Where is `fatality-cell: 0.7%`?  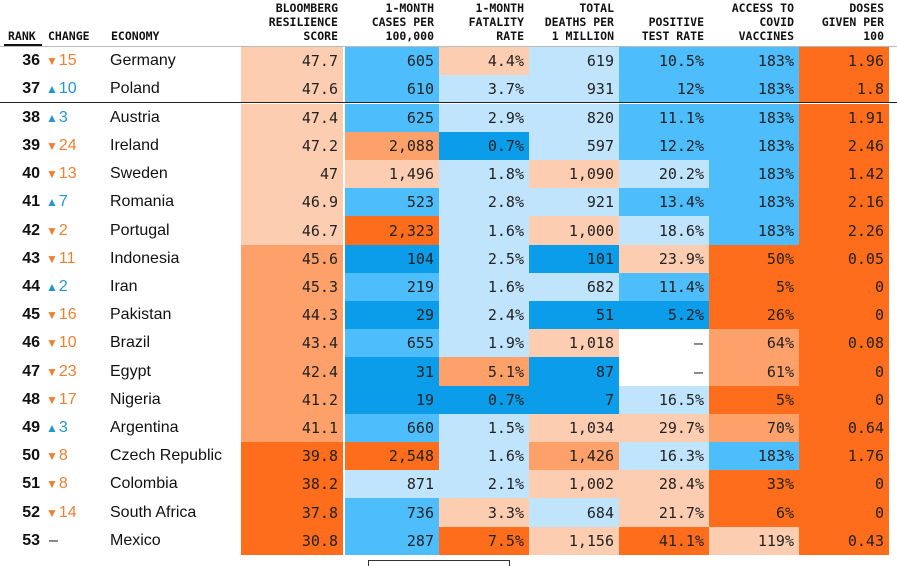
fatality-cell: 0.7% is located at coordinates (484, 146).